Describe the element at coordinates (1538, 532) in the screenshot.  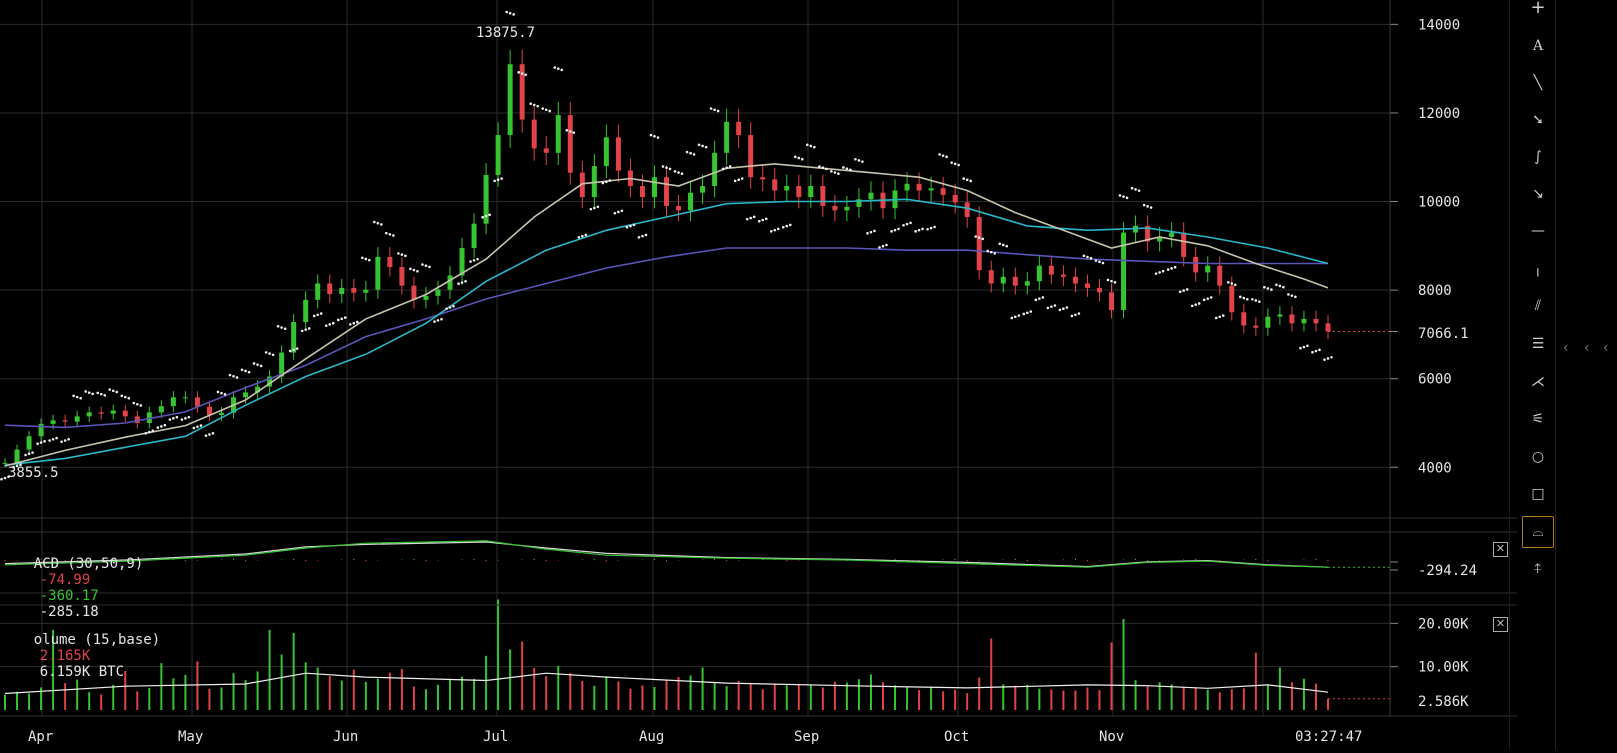
I see `chart-properties-icon: ⌓` at that location.